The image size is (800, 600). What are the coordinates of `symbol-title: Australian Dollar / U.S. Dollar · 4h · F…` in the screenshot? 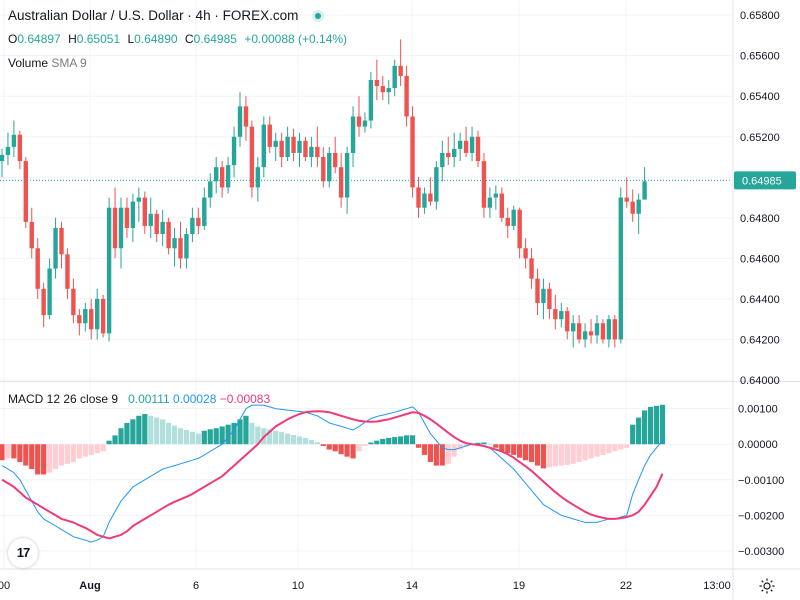 It's located at (153, 15).